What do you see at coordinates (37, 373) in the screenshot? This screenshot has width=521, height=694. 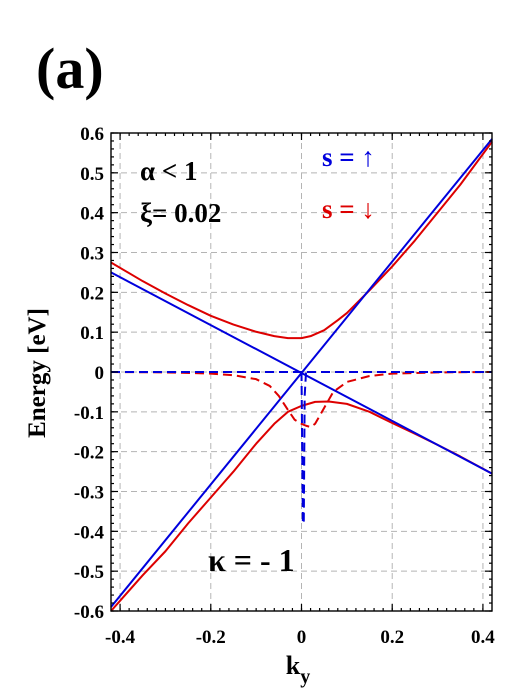 I see `y-axis-label: Energy [eV]` at bounding box center [37, 373].